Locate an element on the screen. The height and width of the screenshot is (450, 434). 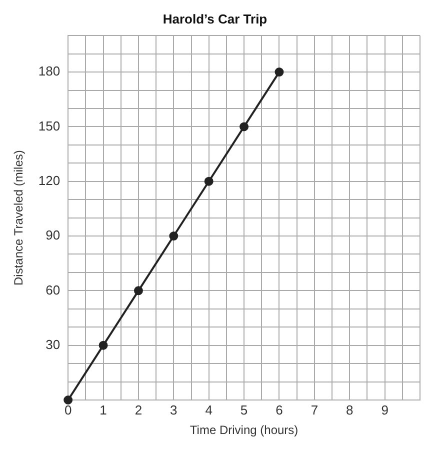
x-tick-label: 4 is located at coordinates (208, 410).